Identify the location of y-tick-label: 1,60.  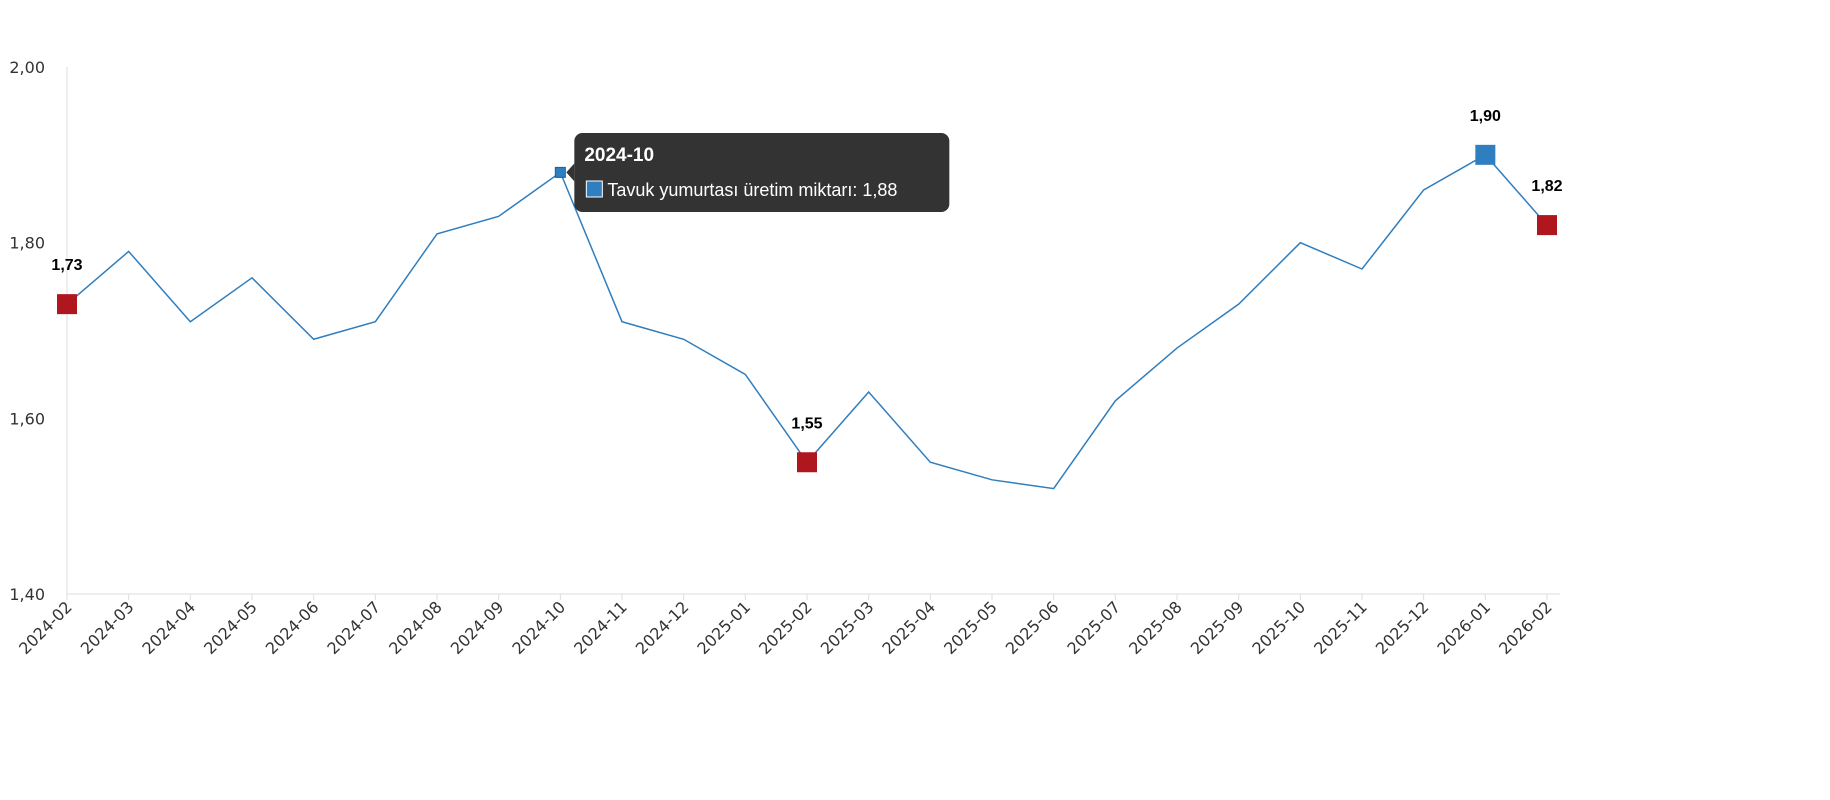
(27, 418).